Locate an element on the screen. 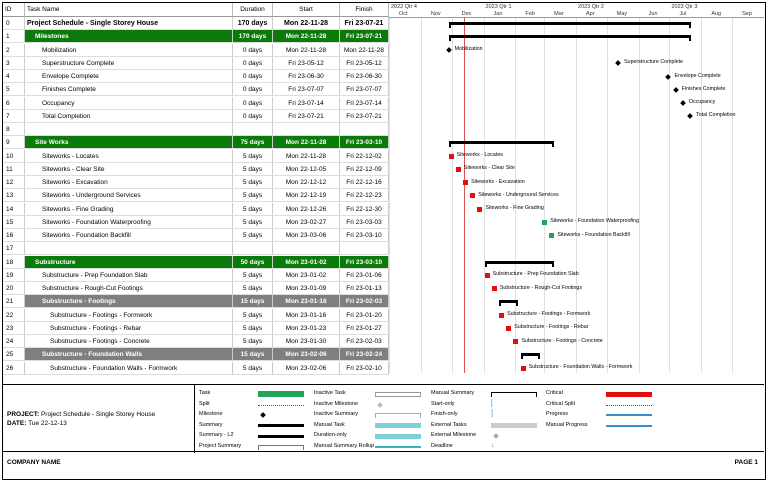 The height and width of the screenshot is (483, 768). task-duration: 5 days is located at coordinates (253, 235).